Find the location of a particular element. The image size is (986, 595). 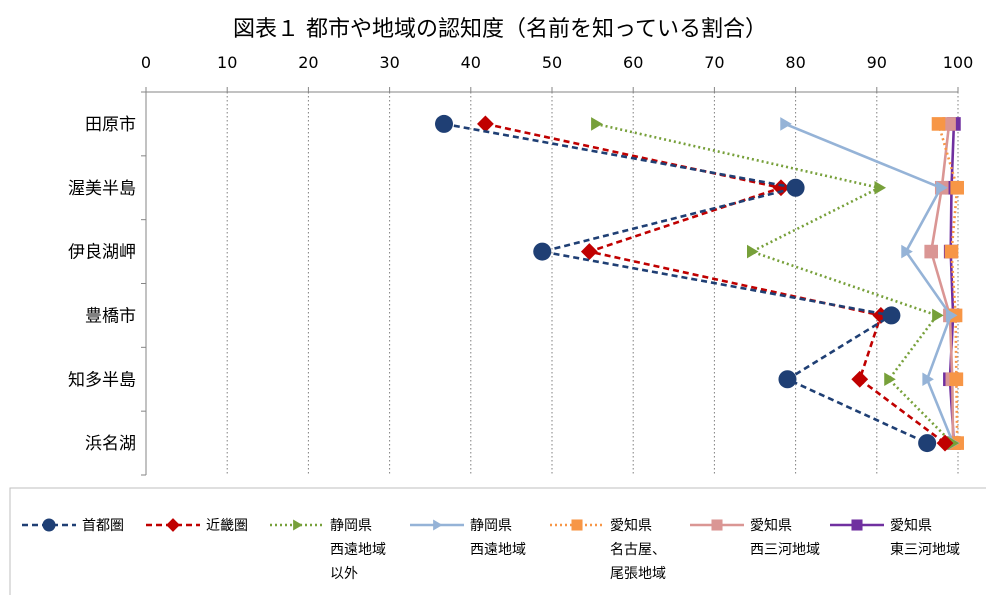

category-label: 渥美半島 is located at coordinates (102, 189).